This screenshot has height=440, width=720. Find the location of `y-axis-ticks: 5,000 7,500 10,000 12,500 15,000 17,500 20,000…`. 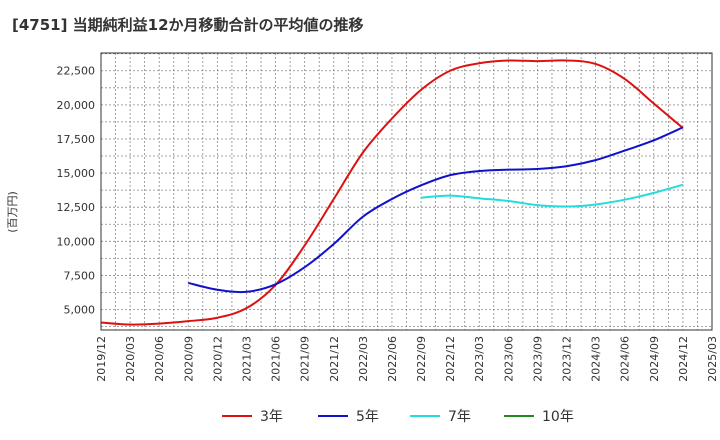

y-axis-ticks: 5,000 7,500 10,000 12,500 15,000 17,500 20,000… is located at coordinates (76, 191).